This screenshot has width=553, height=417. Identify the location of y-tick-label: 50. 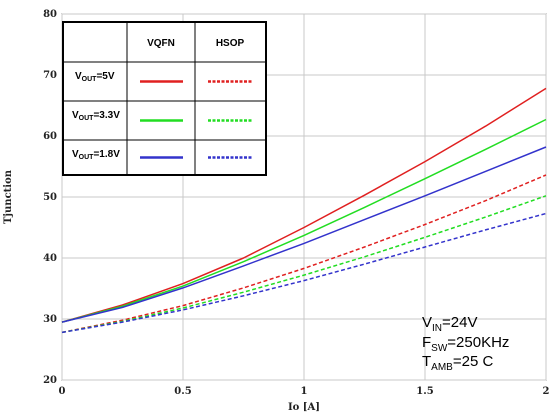
(50, 197).